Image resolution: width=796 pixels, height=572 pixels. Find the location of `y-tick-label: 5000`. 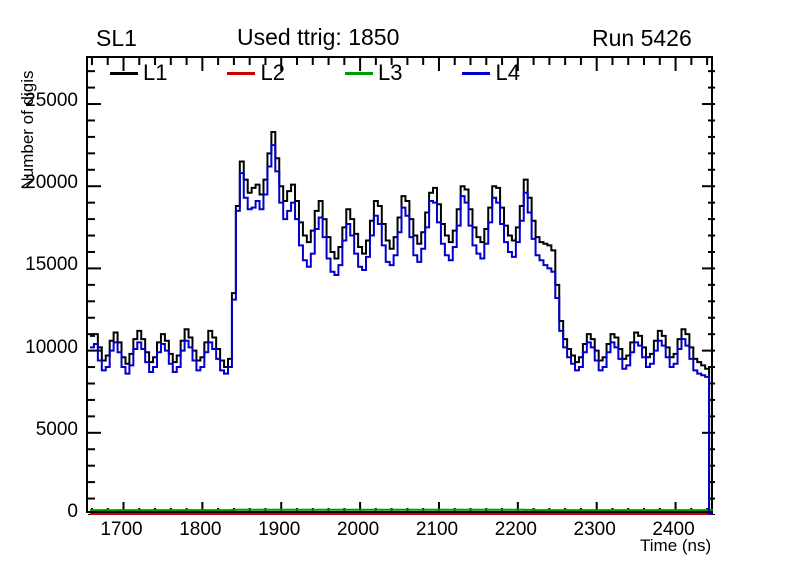

y-tick-label: 5000 is located at coordinates (56, 429).